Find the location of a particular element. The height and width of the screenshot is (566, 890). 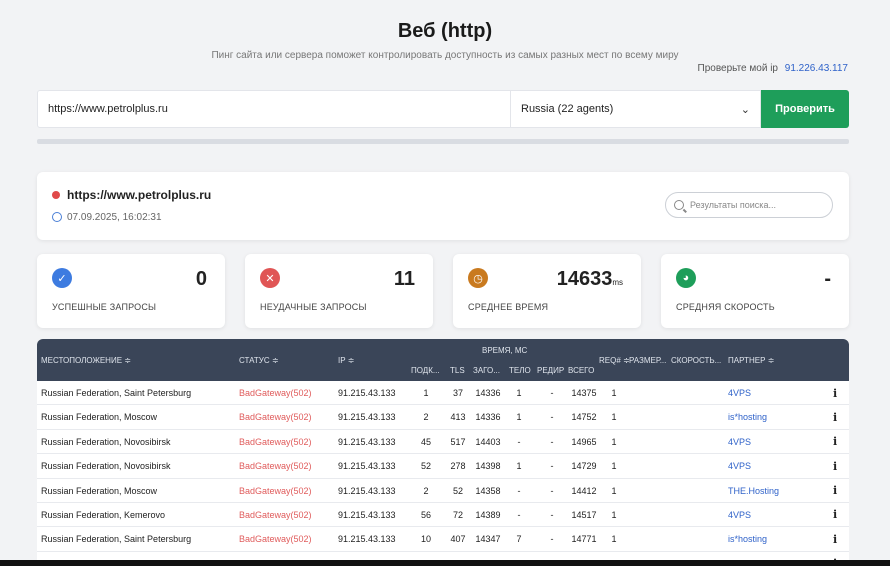

stat-label: УСПЕШНЫЕ ЗАПРОСЫ is located at coordinates (104, 307).